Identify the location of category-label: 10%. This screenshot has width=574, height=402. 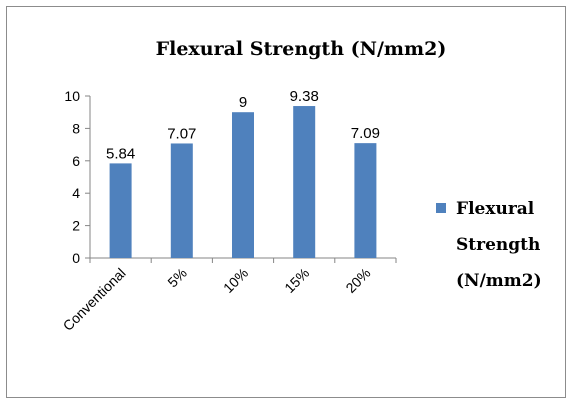
(235, 280).